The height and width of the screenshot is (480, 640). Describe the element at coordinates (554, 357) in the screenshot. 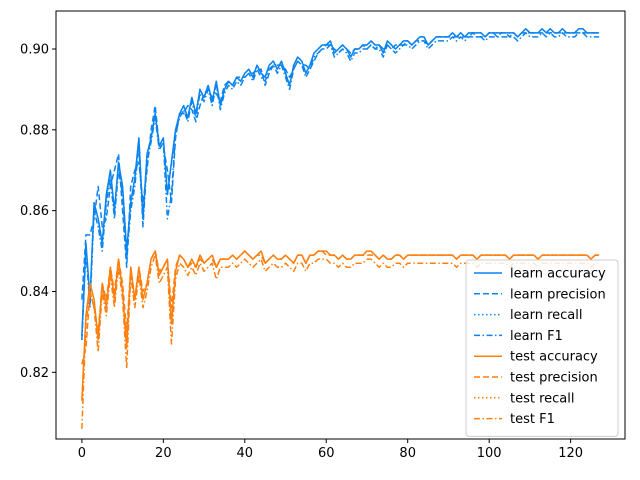

I see `legend-label: test accuracy` at that location.